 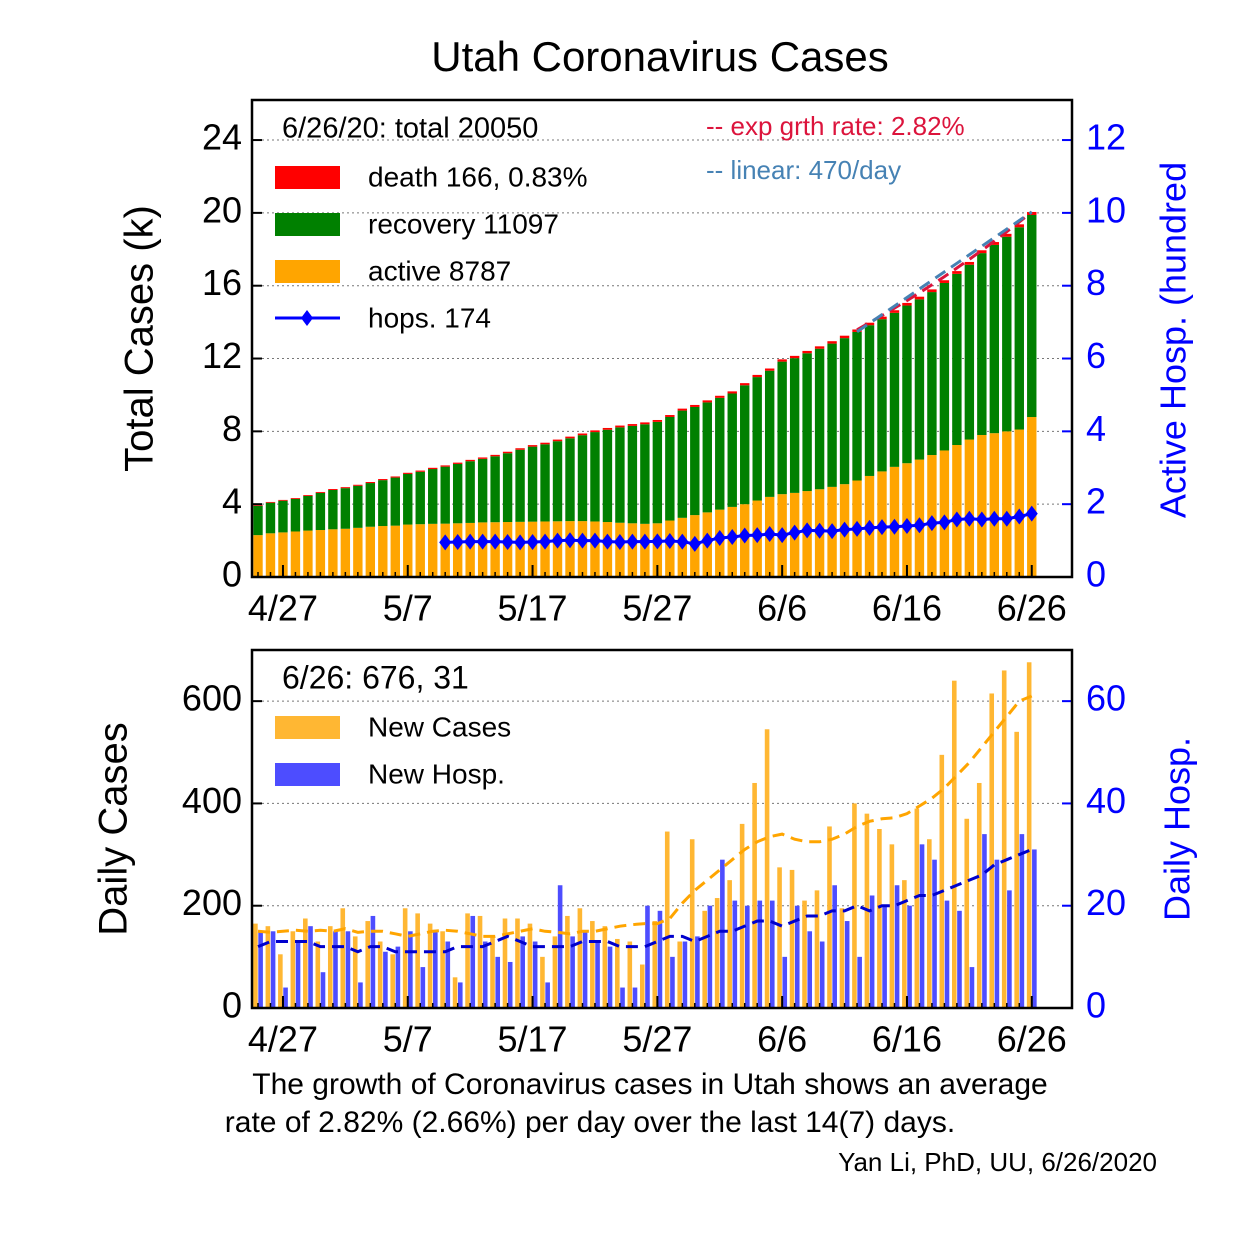 I want to click on y-tick-label: 8, so click(x=232, y=428).